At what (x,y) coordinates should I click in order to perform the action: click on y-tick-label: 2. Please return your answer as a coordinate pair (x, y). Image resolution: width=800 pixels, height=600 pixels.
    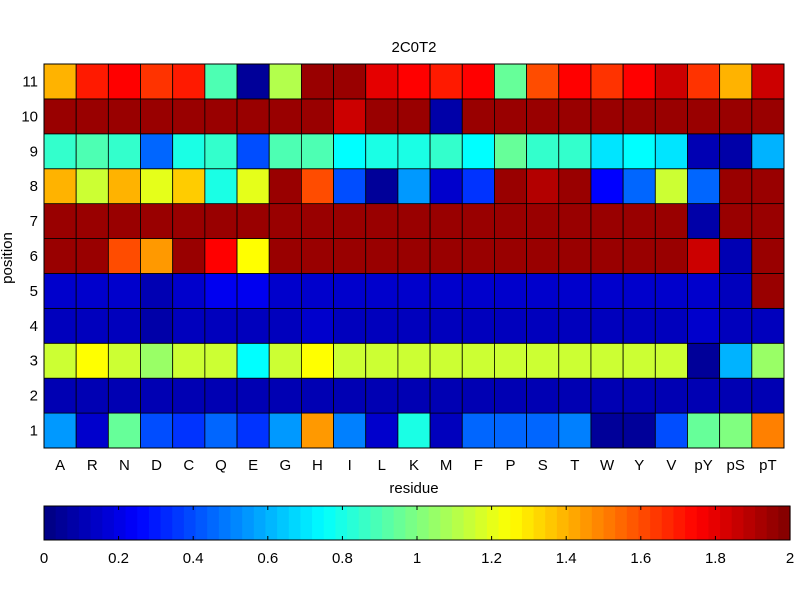
    Looking at the image, I should click on (34, 396).